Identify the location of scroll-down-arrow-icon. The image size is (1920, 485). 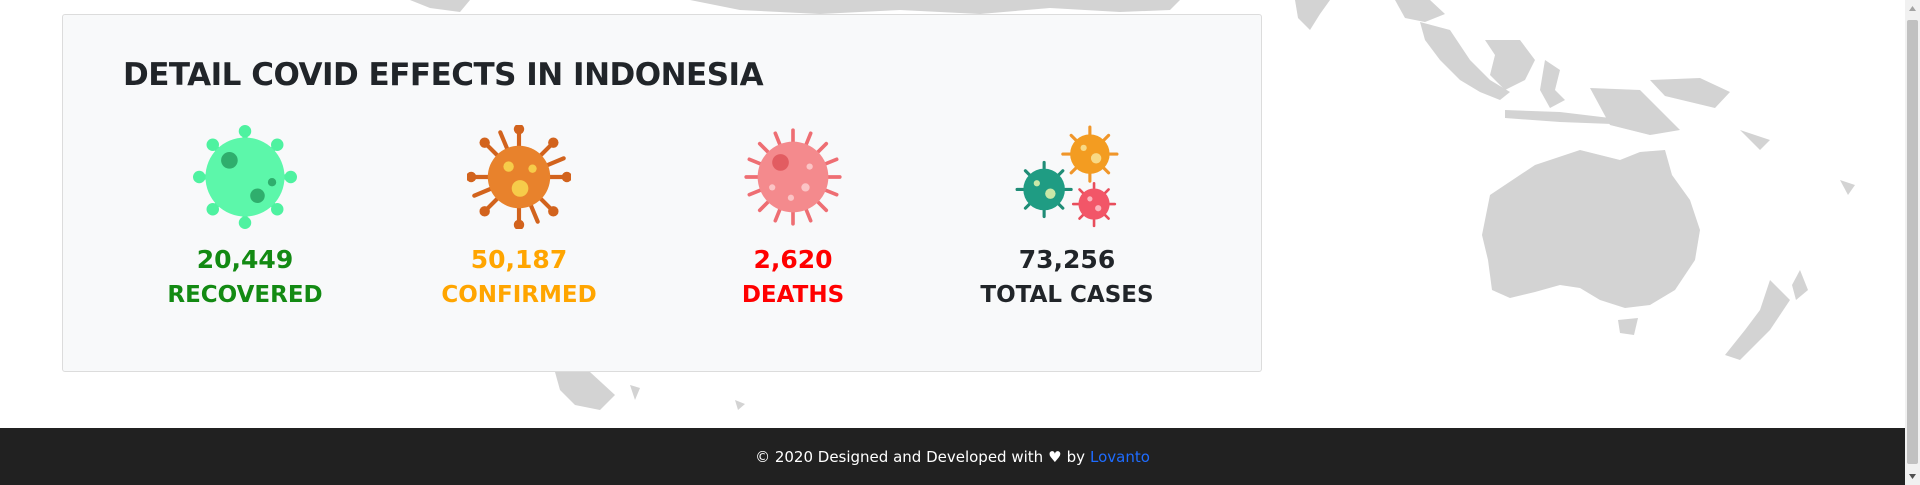
(1912, 476).